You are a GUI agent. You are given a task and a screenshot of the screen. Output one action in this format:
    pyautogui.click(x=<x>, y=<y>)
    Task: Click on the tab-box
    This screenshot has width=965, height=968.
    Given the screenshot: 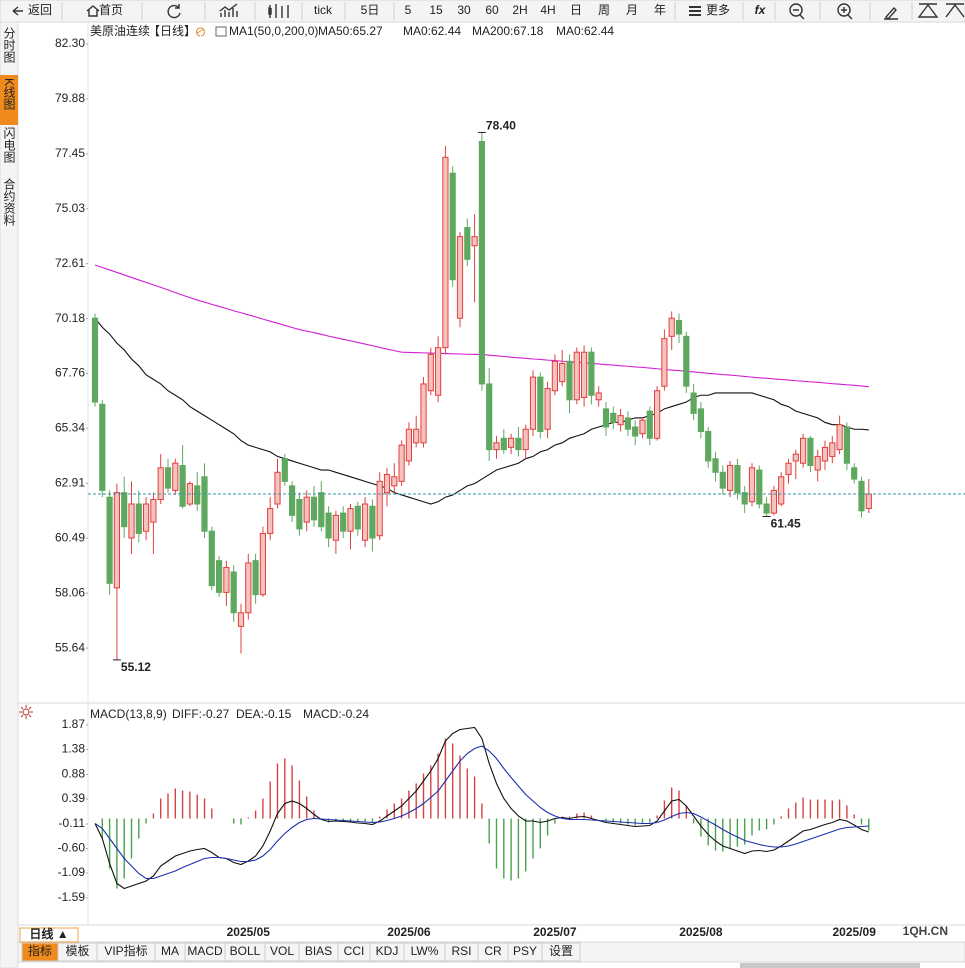 What is the action you would take?
    pyautogui.click(x=561, y=952)
    